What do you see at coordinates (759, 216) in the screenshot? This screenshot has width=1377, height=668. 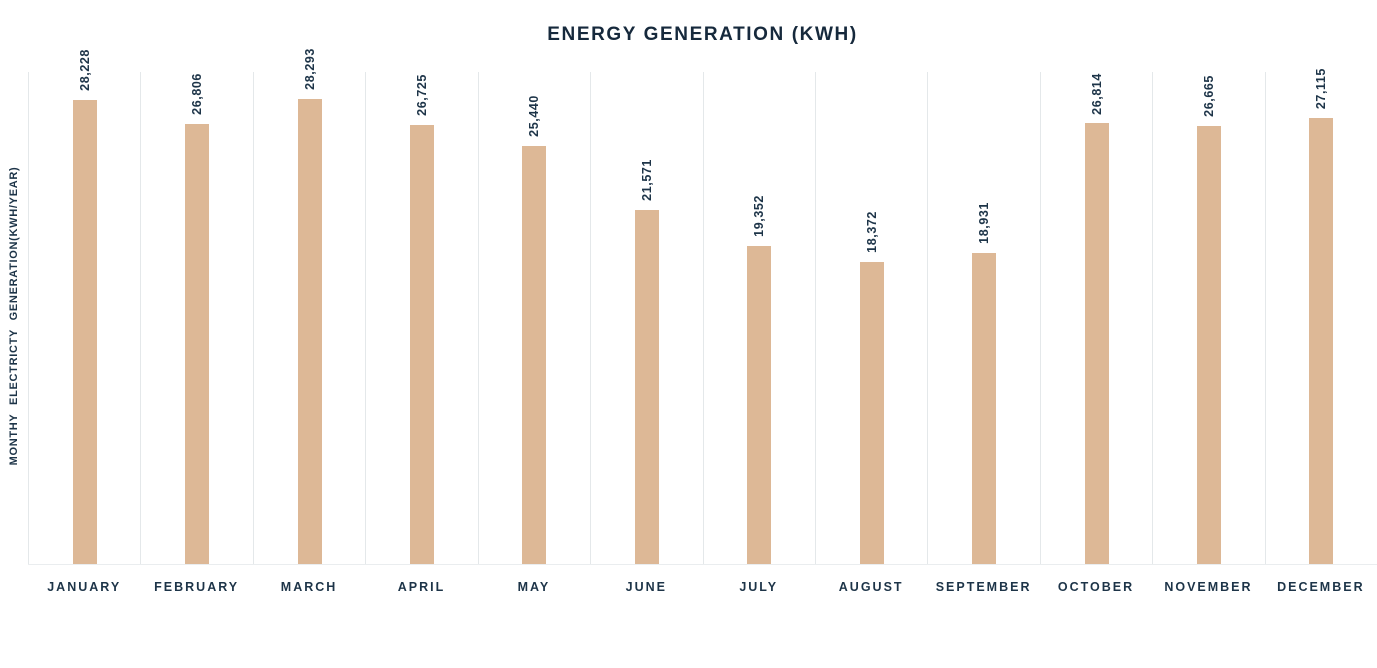 I see `bar-value-label-july: 19,352` at bounding box center [759, 216].